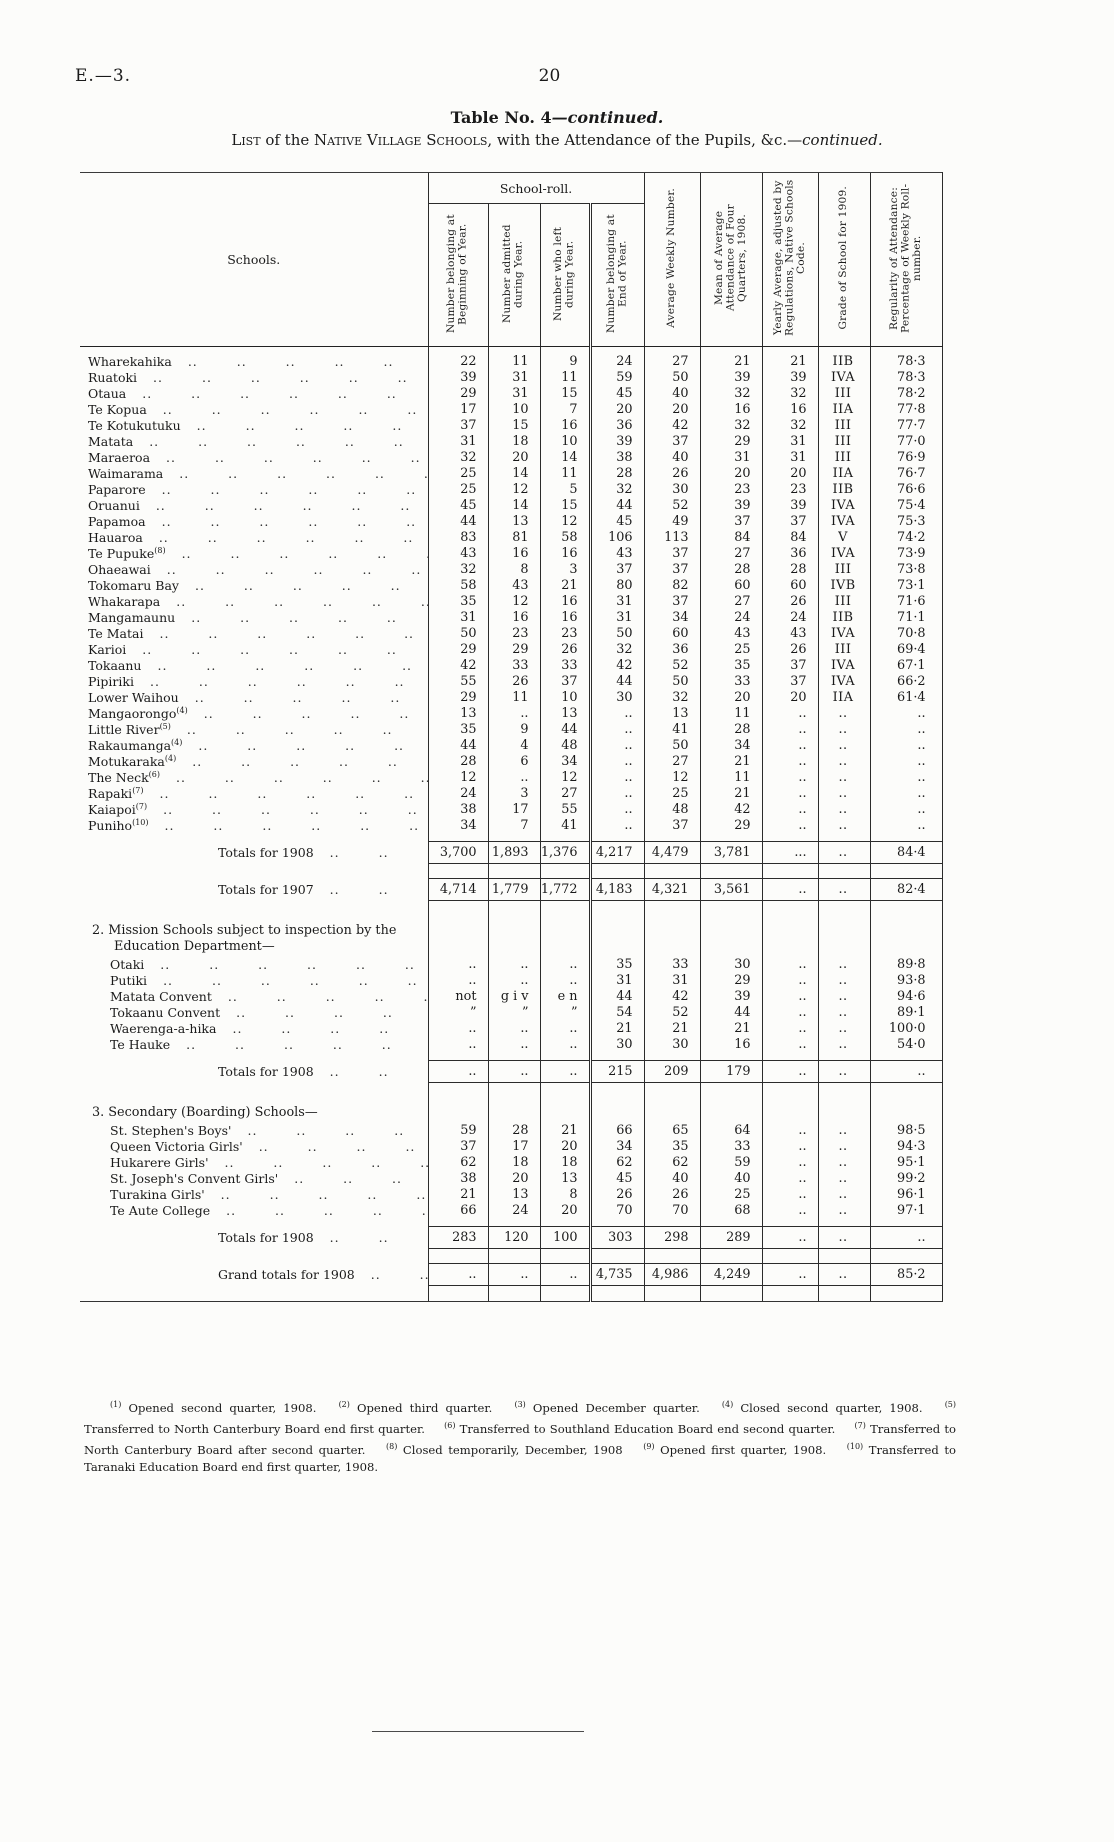 This screenshot has height=1842, width=1114. What do you see at coordinates (672, 682) in the screenshot?
I see `value-cell: 50` at bounding box center [672, 682].